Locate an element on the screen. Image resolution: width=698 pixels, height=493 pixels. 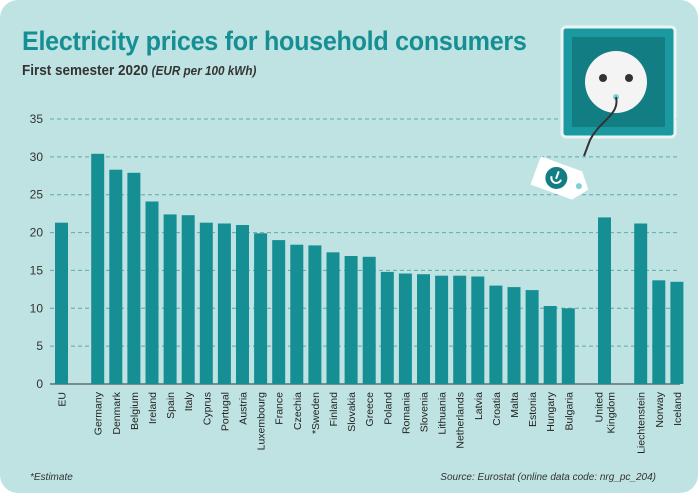
y-tick-label: 5 is located at coordinates (39, 346).